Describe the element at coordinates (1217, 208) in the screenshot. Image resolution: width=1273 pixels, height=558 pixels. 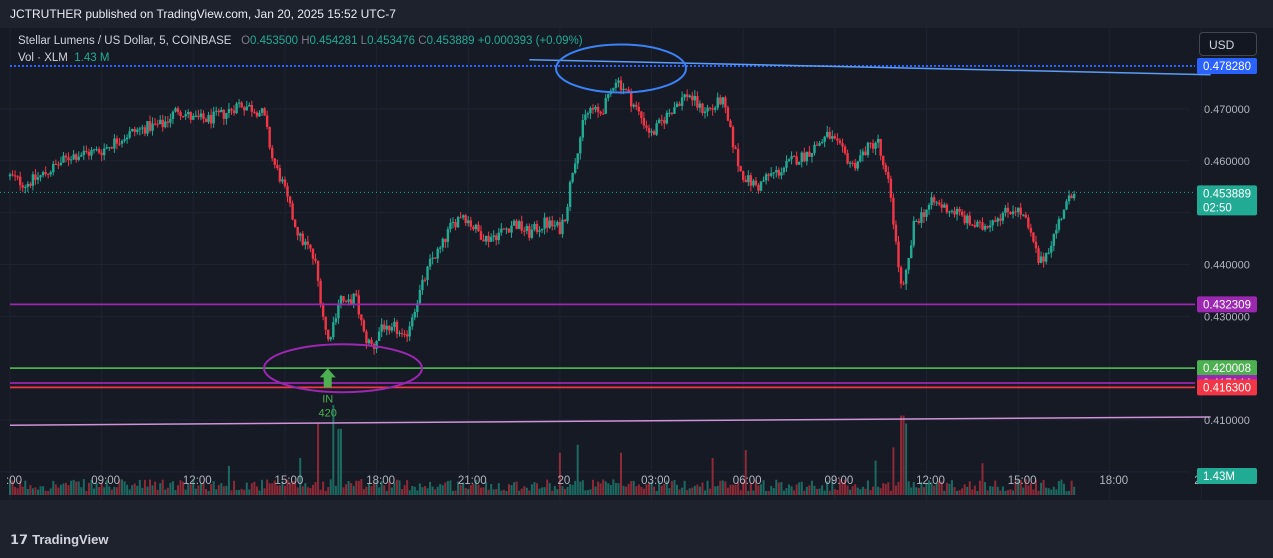
I see `last-price-label-countdown: 02:50` at that location.